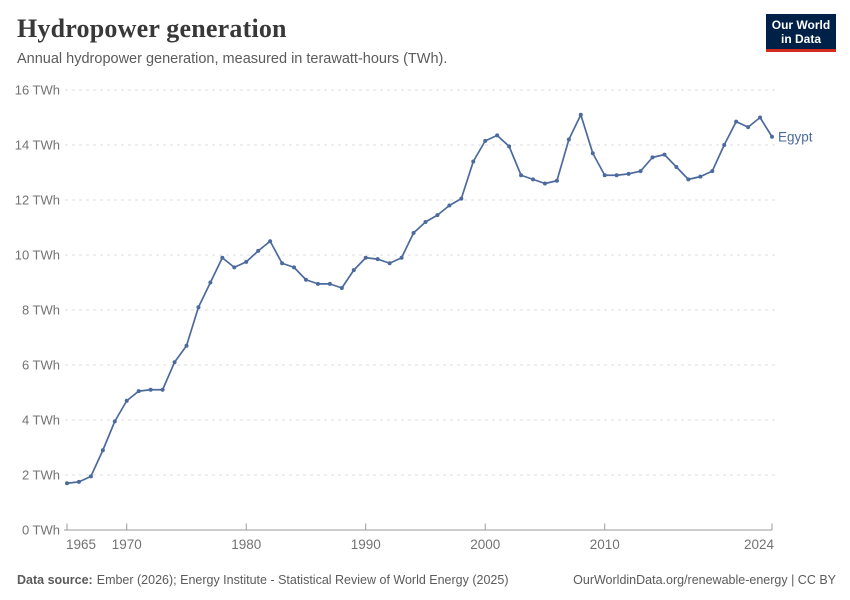  I want to click on y-axis-tick-label: 6 TWh, so click(41, 365).